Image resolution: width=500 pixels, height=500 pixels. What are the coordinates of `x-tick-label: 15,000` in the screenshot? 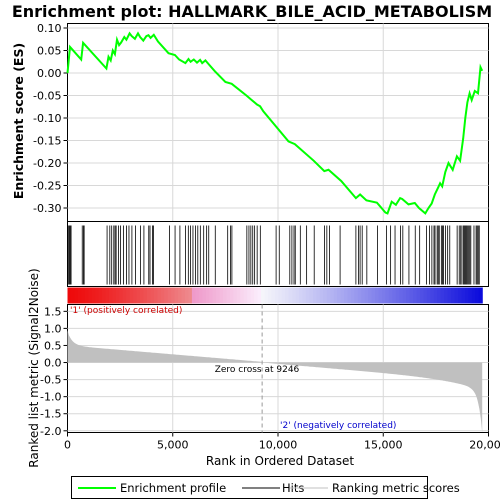 It's located at (383, 445).